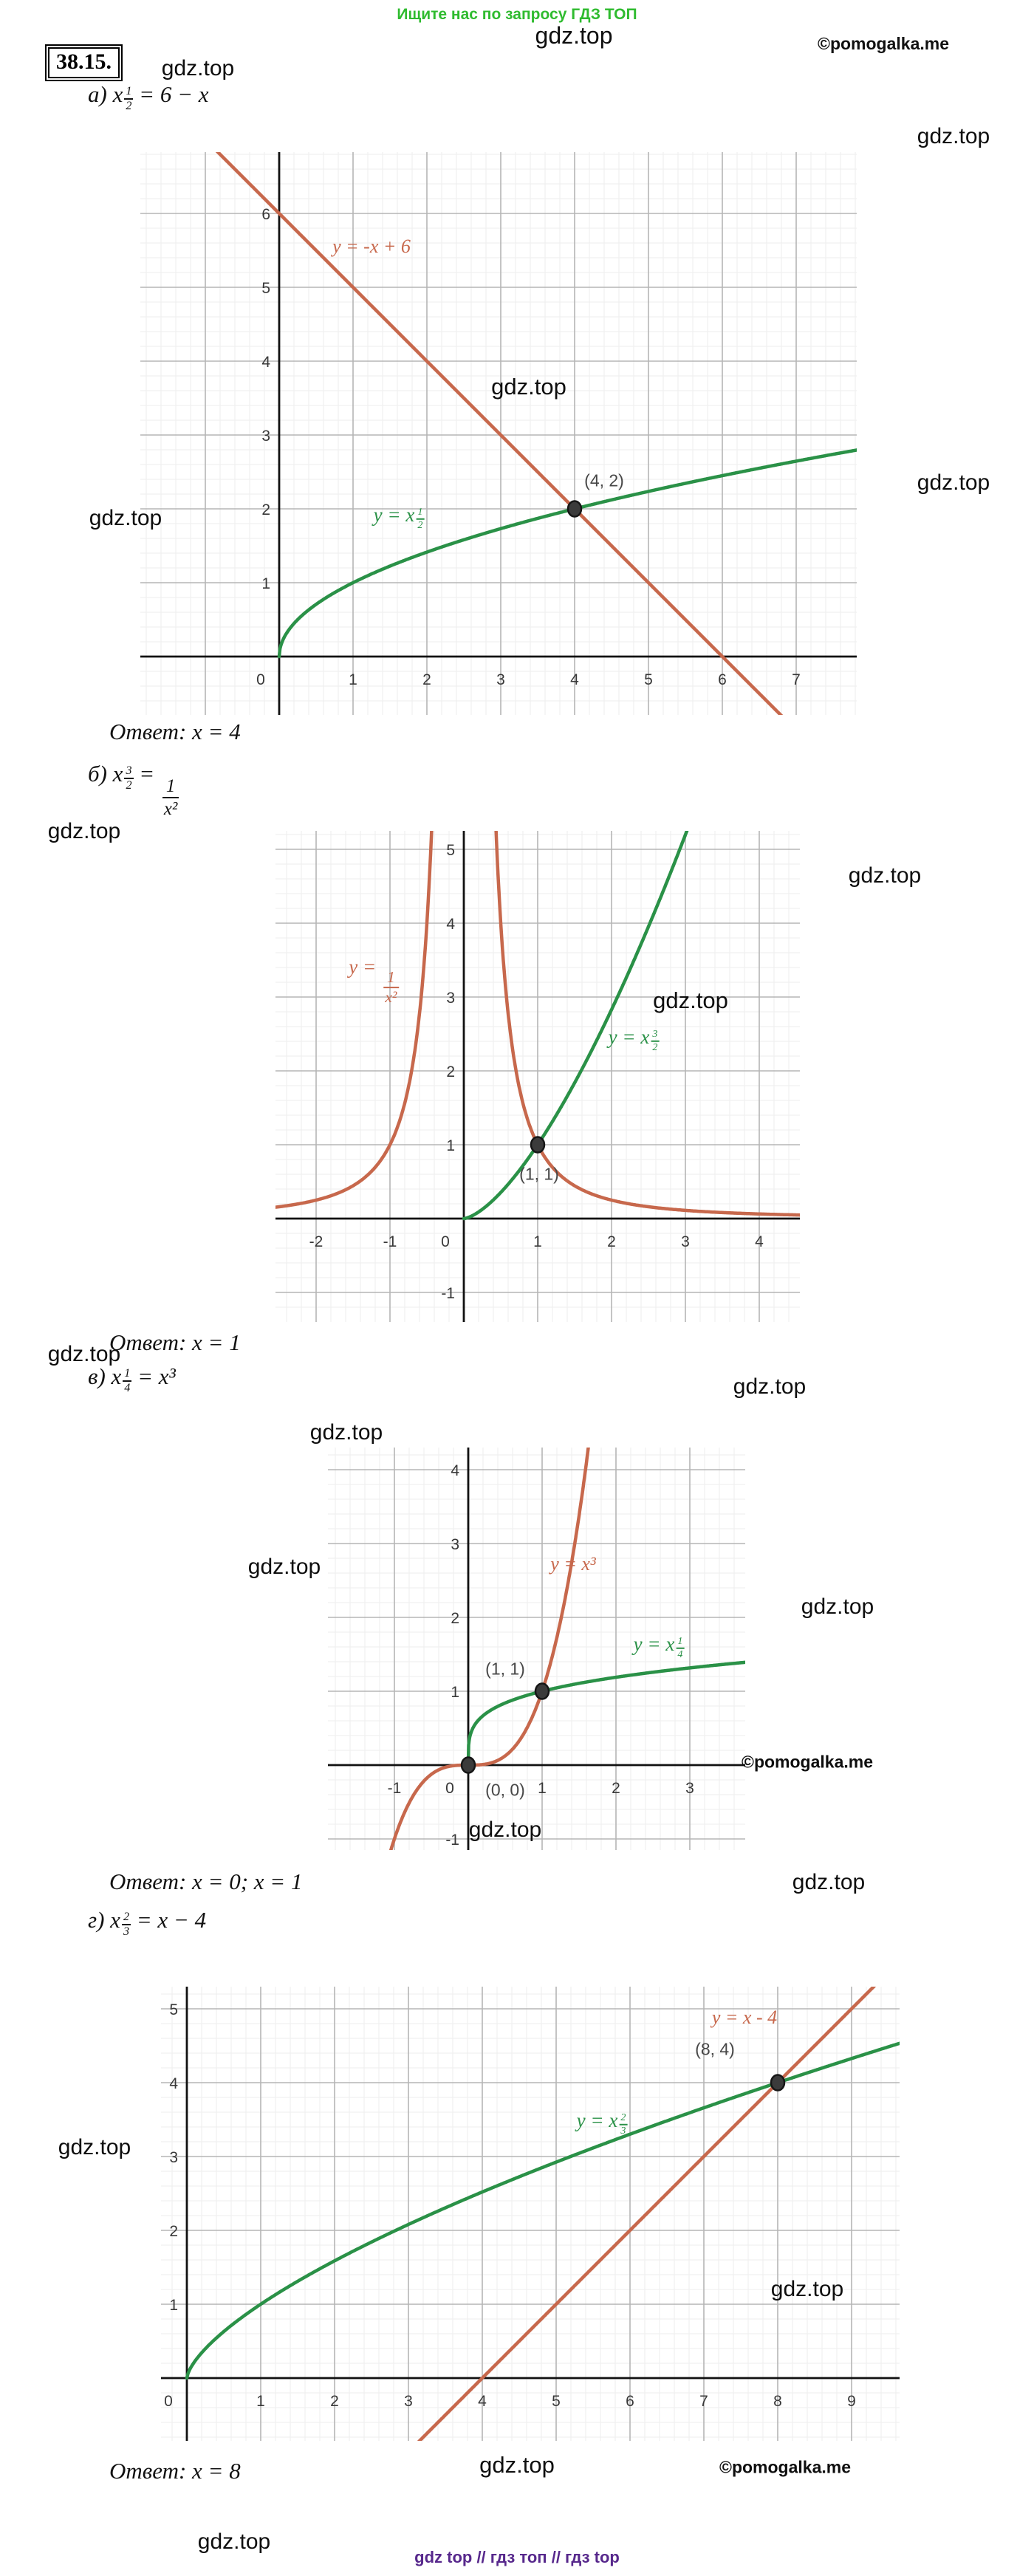  Describe the element at coordinates (316, 1241) in the screenshot. I see `axis-tick-label: -2` at that location.